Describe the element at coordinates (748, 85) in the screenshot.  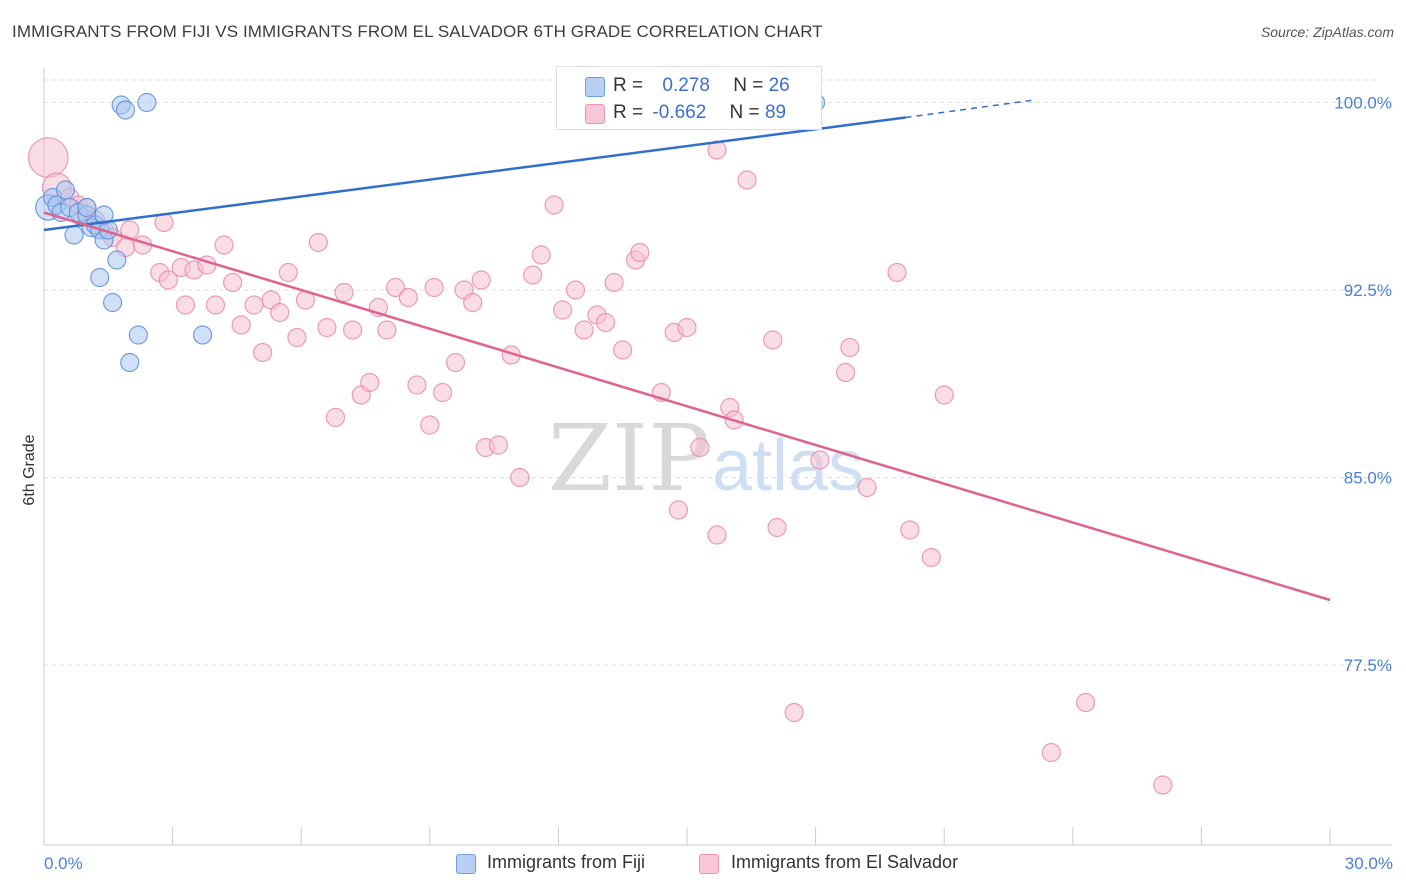
I see `fiji-n-label: N =` at that location.